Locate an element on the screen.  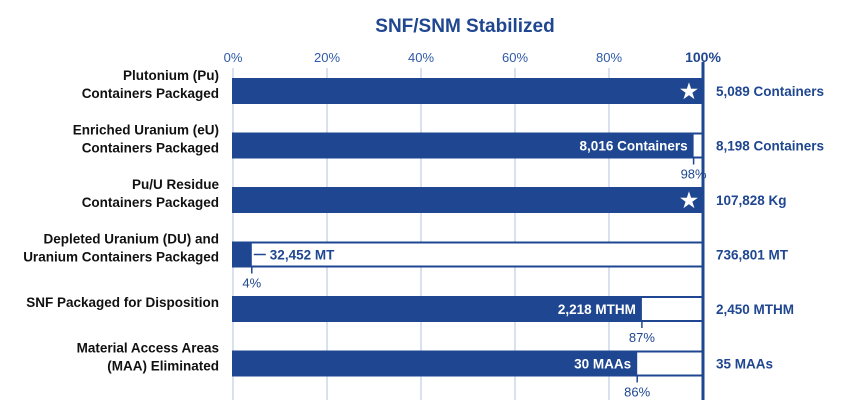
category-label: Enriched Uranium (eU) is located at coordinates (146, 130).